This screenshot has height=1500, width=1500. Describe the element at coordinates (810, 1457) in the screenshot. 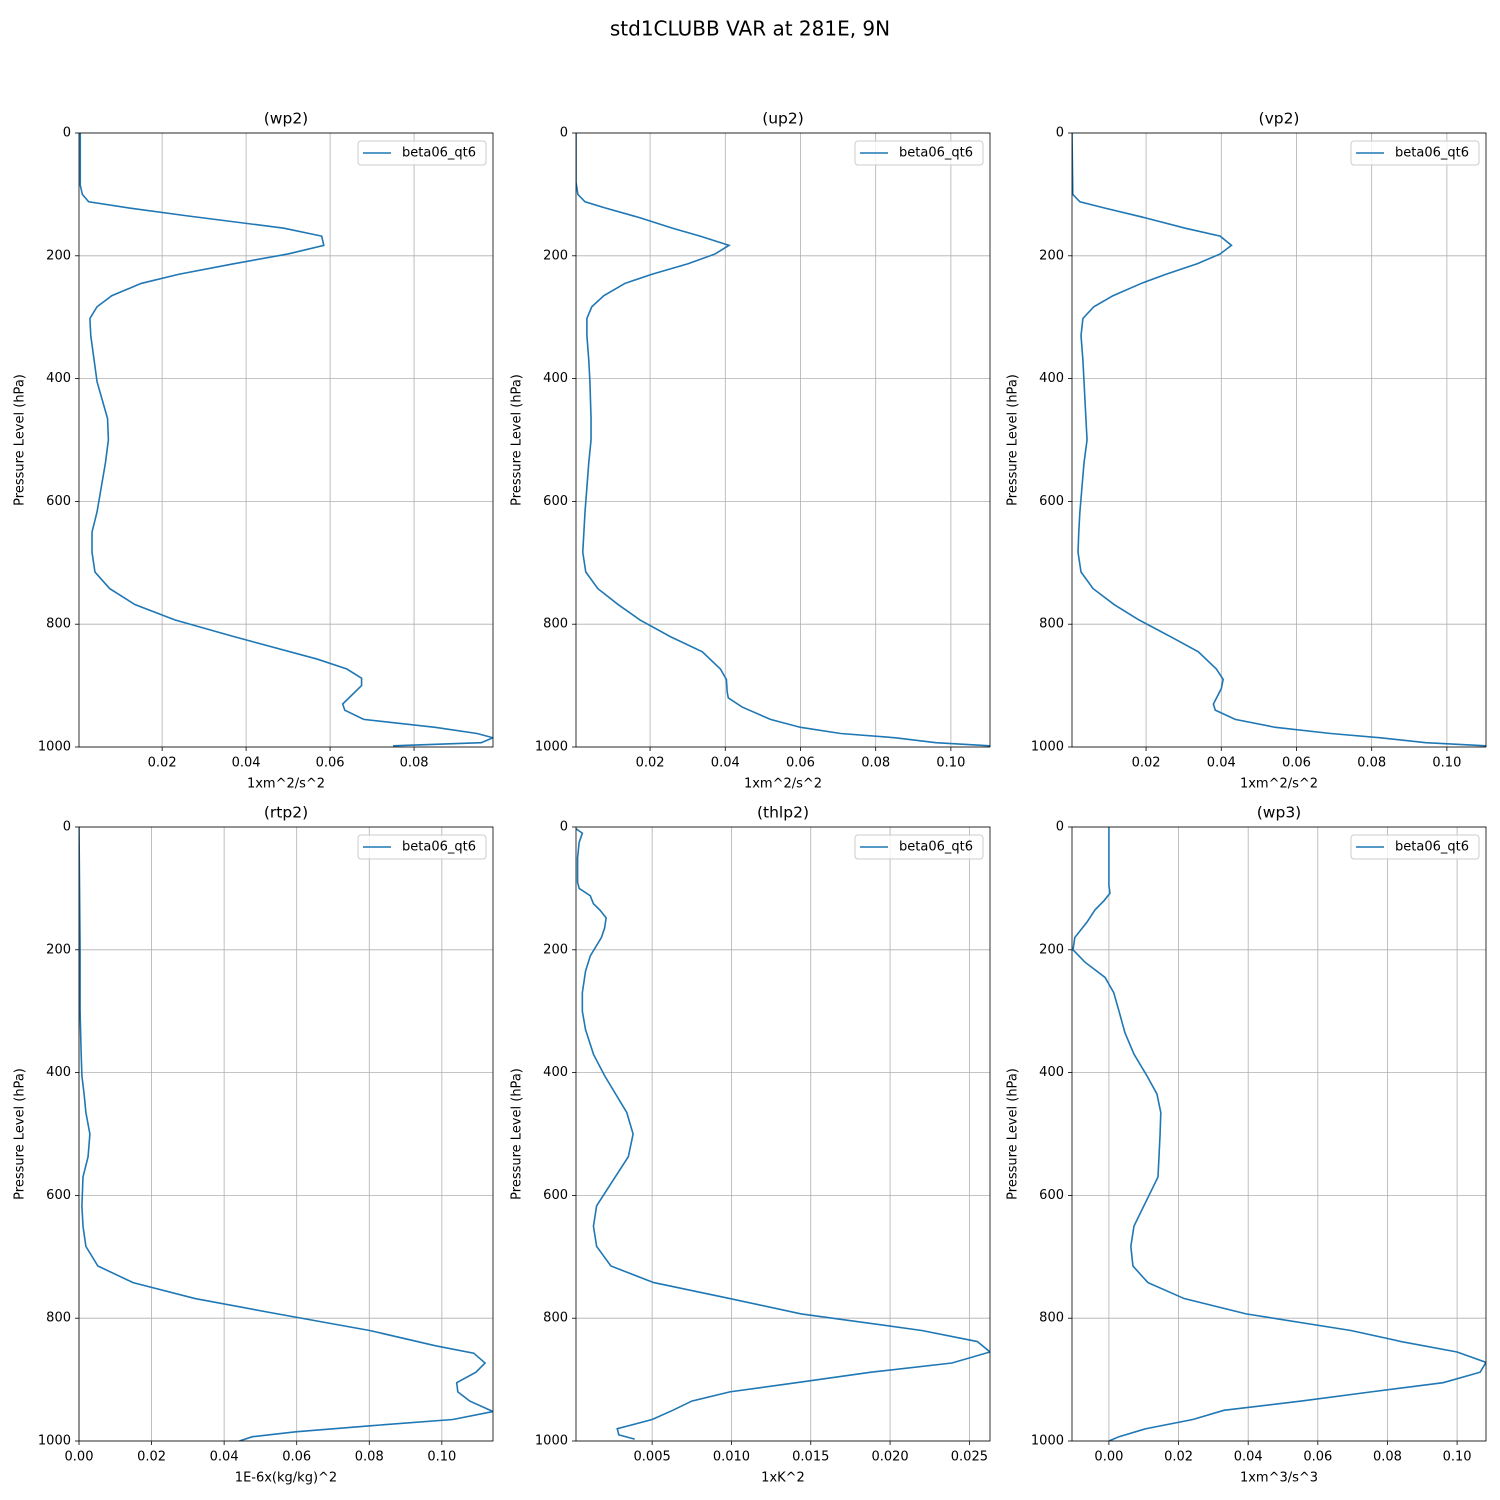

I see `x-tick-label: 0.015` at that location.